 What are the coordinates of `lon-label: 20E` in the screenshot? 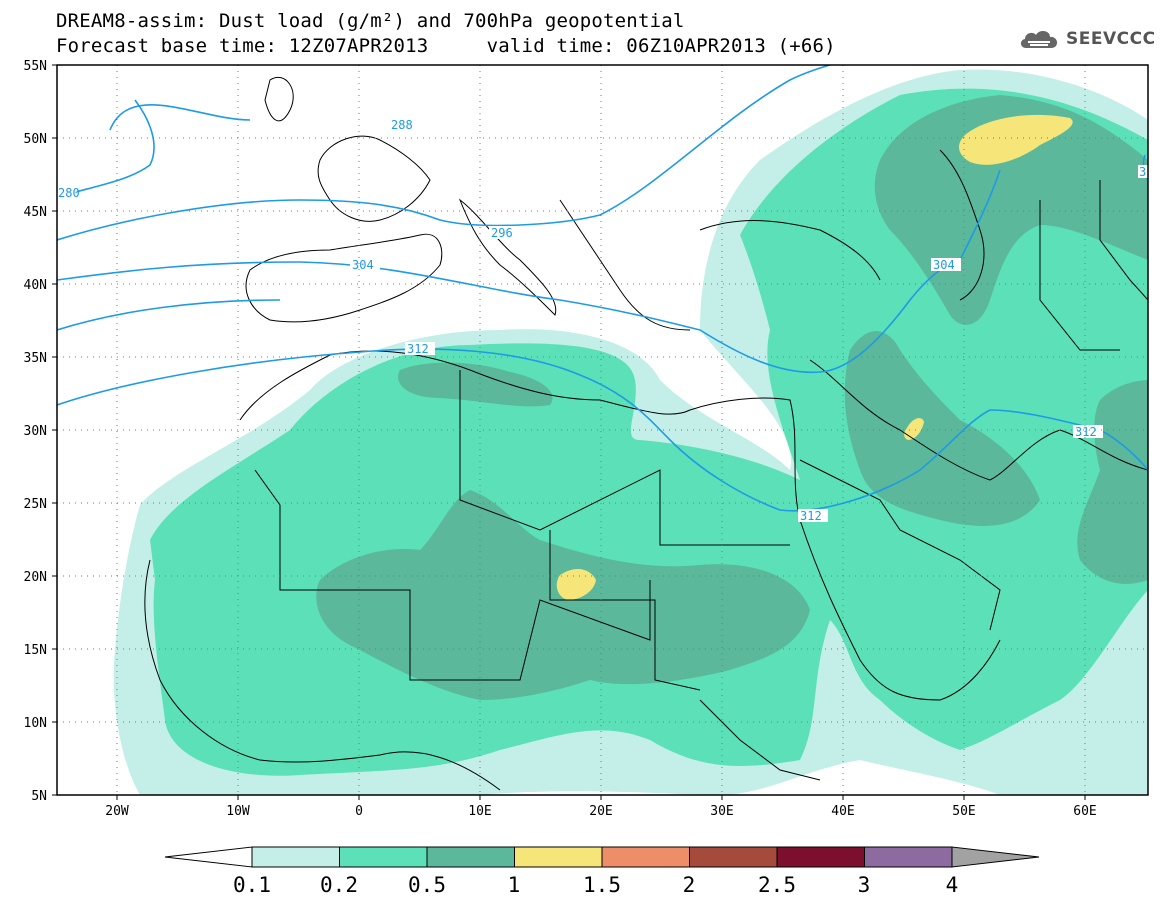 It's located at (600, 811).